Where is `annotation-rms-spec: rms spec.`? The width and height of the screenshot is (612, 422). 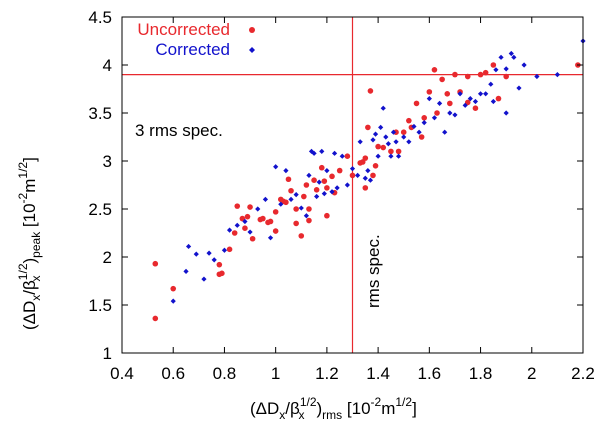 annotation-rms-spec: rms spec. is located at coordinates (373, 271).